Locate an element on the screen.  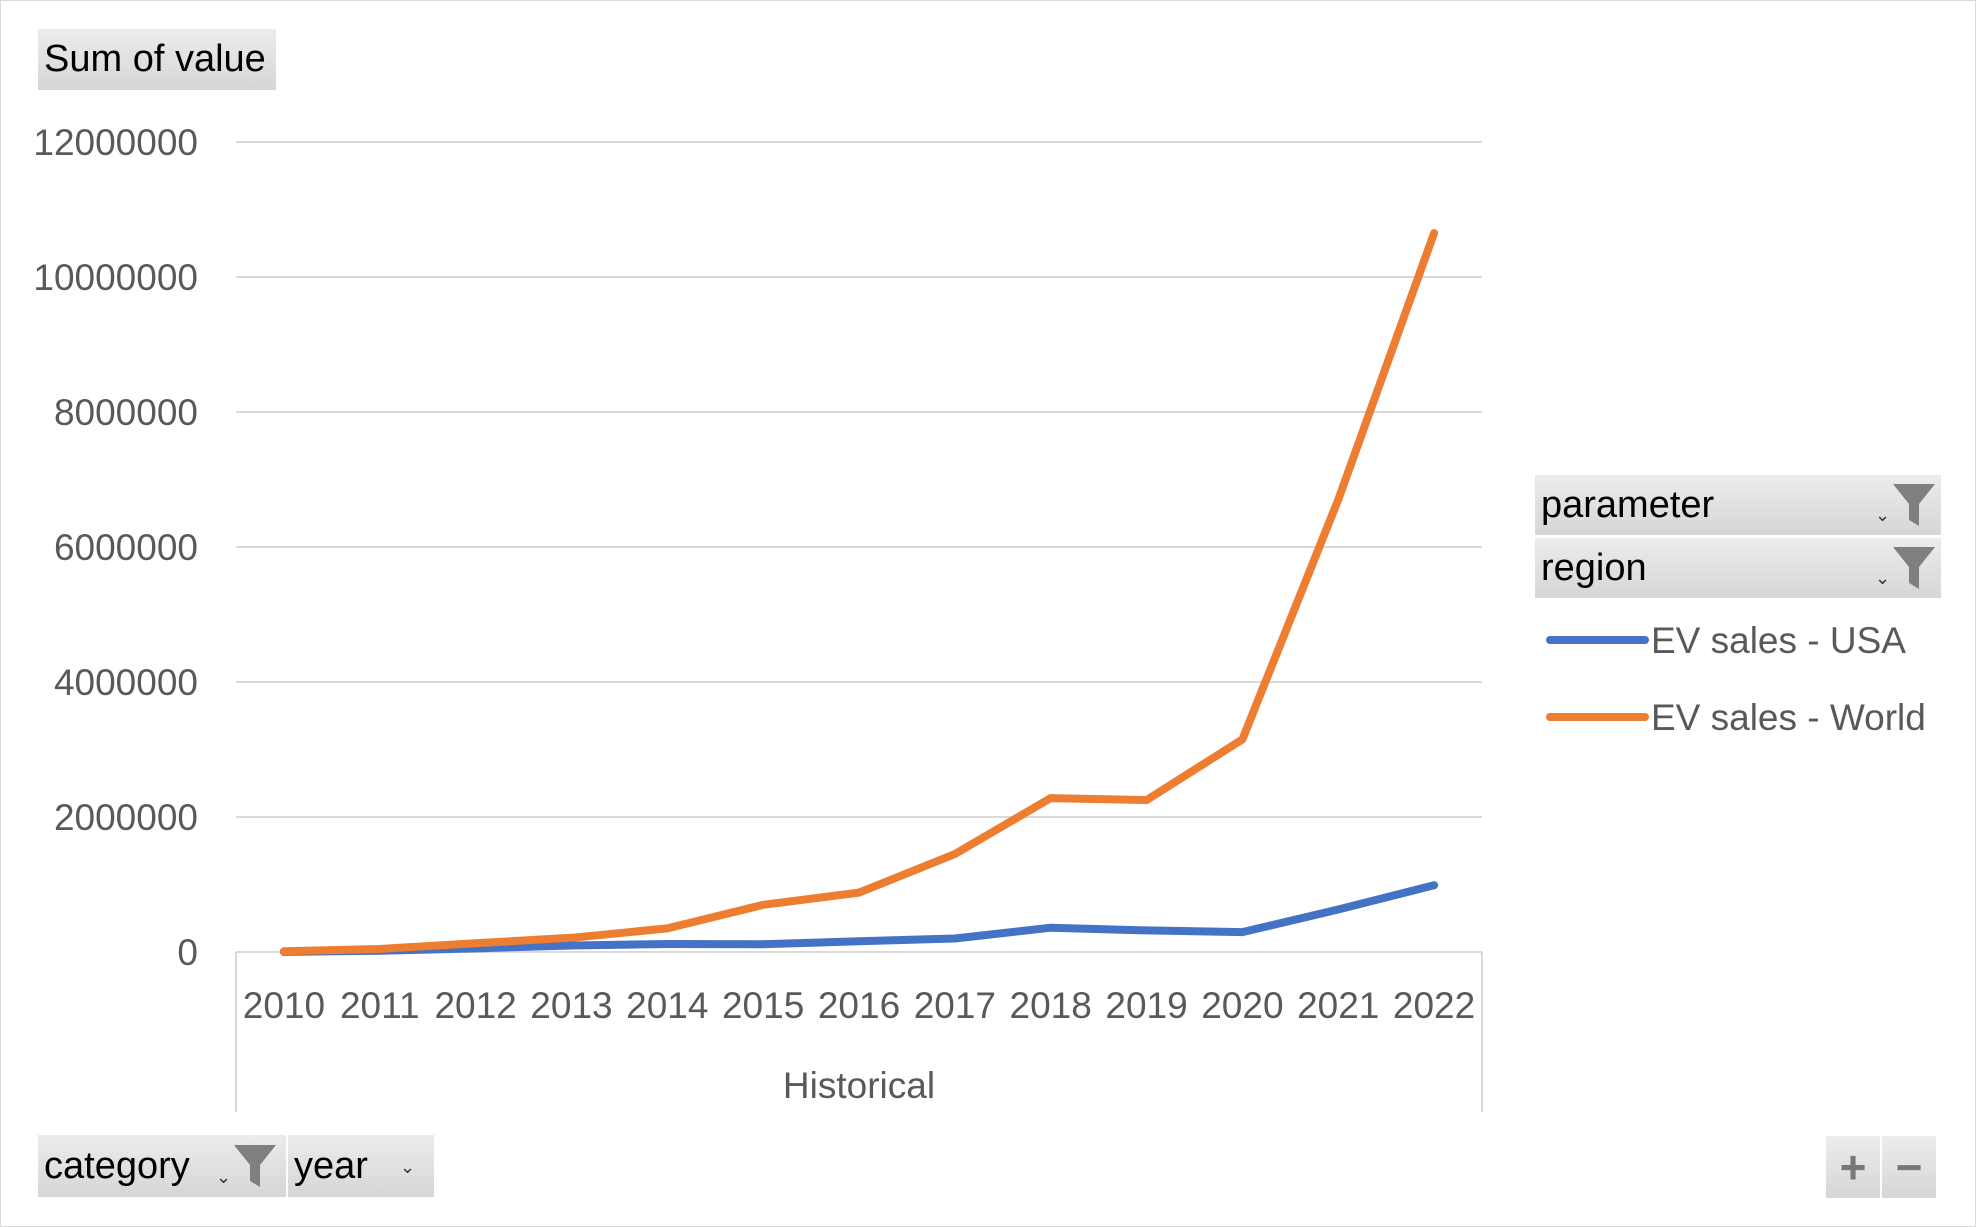
year-field-label: year is located at coordinates (331, 1165).